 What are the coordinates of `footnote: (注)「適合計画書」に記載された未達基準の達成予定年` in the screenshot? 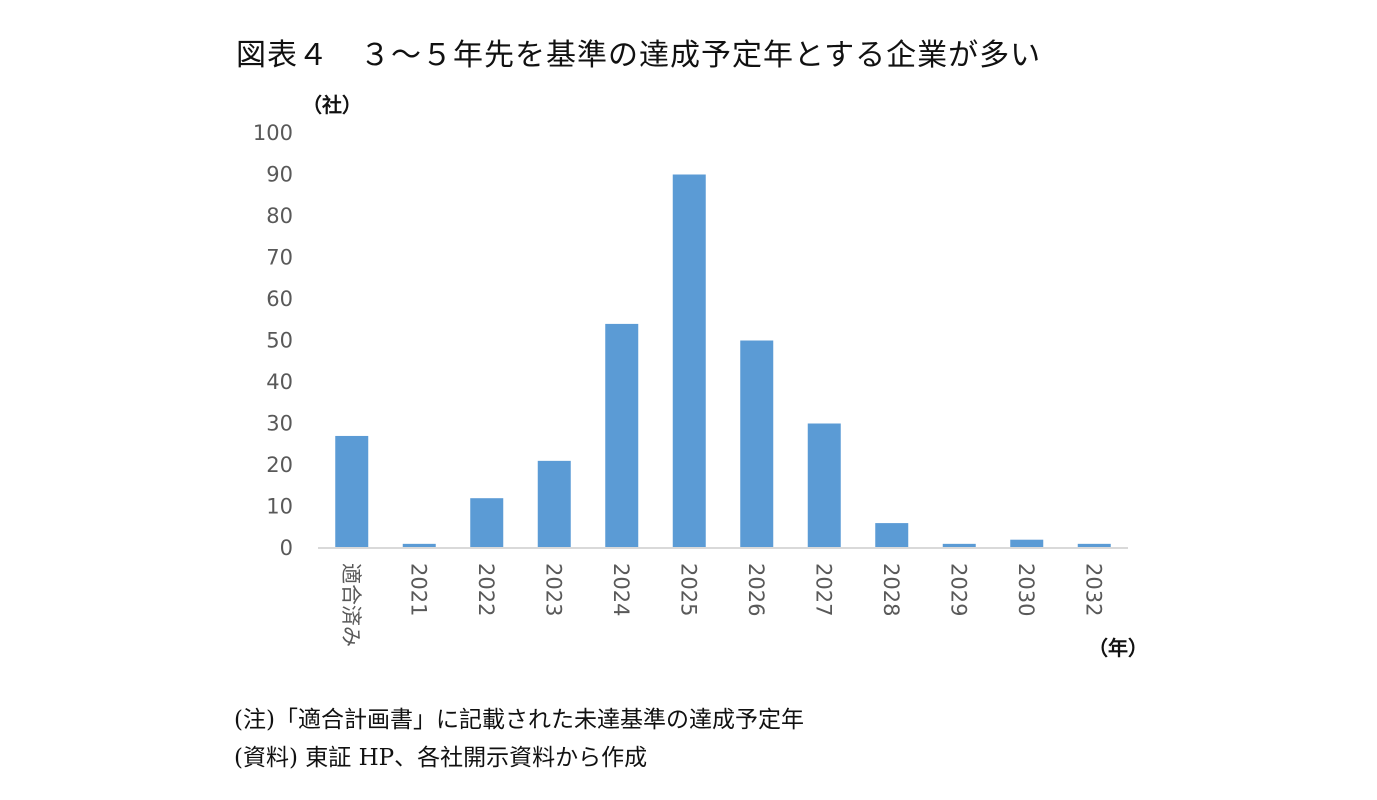 It's located at (519, 720).